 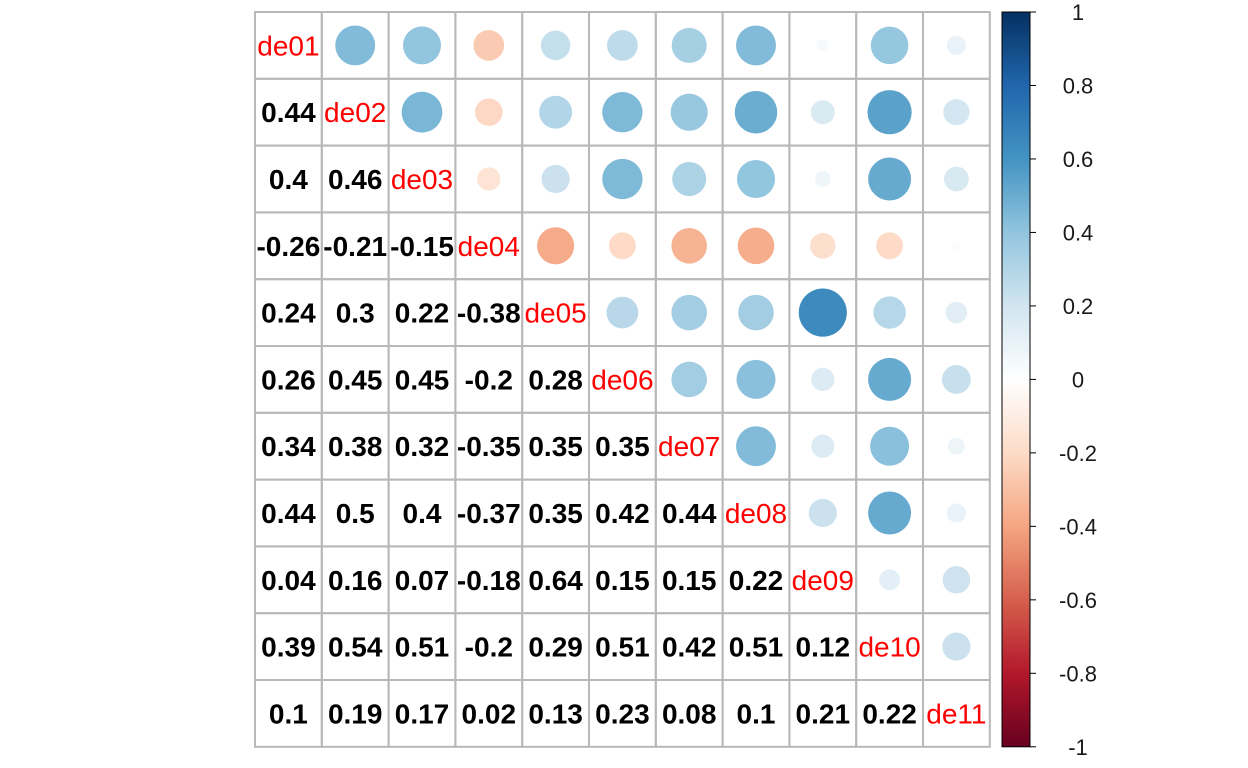 What do you see at coordinates (1078, 232) in the screenshot?
I see `color-bar-tick-label: 0.4` at bounding box center [1078, 232].